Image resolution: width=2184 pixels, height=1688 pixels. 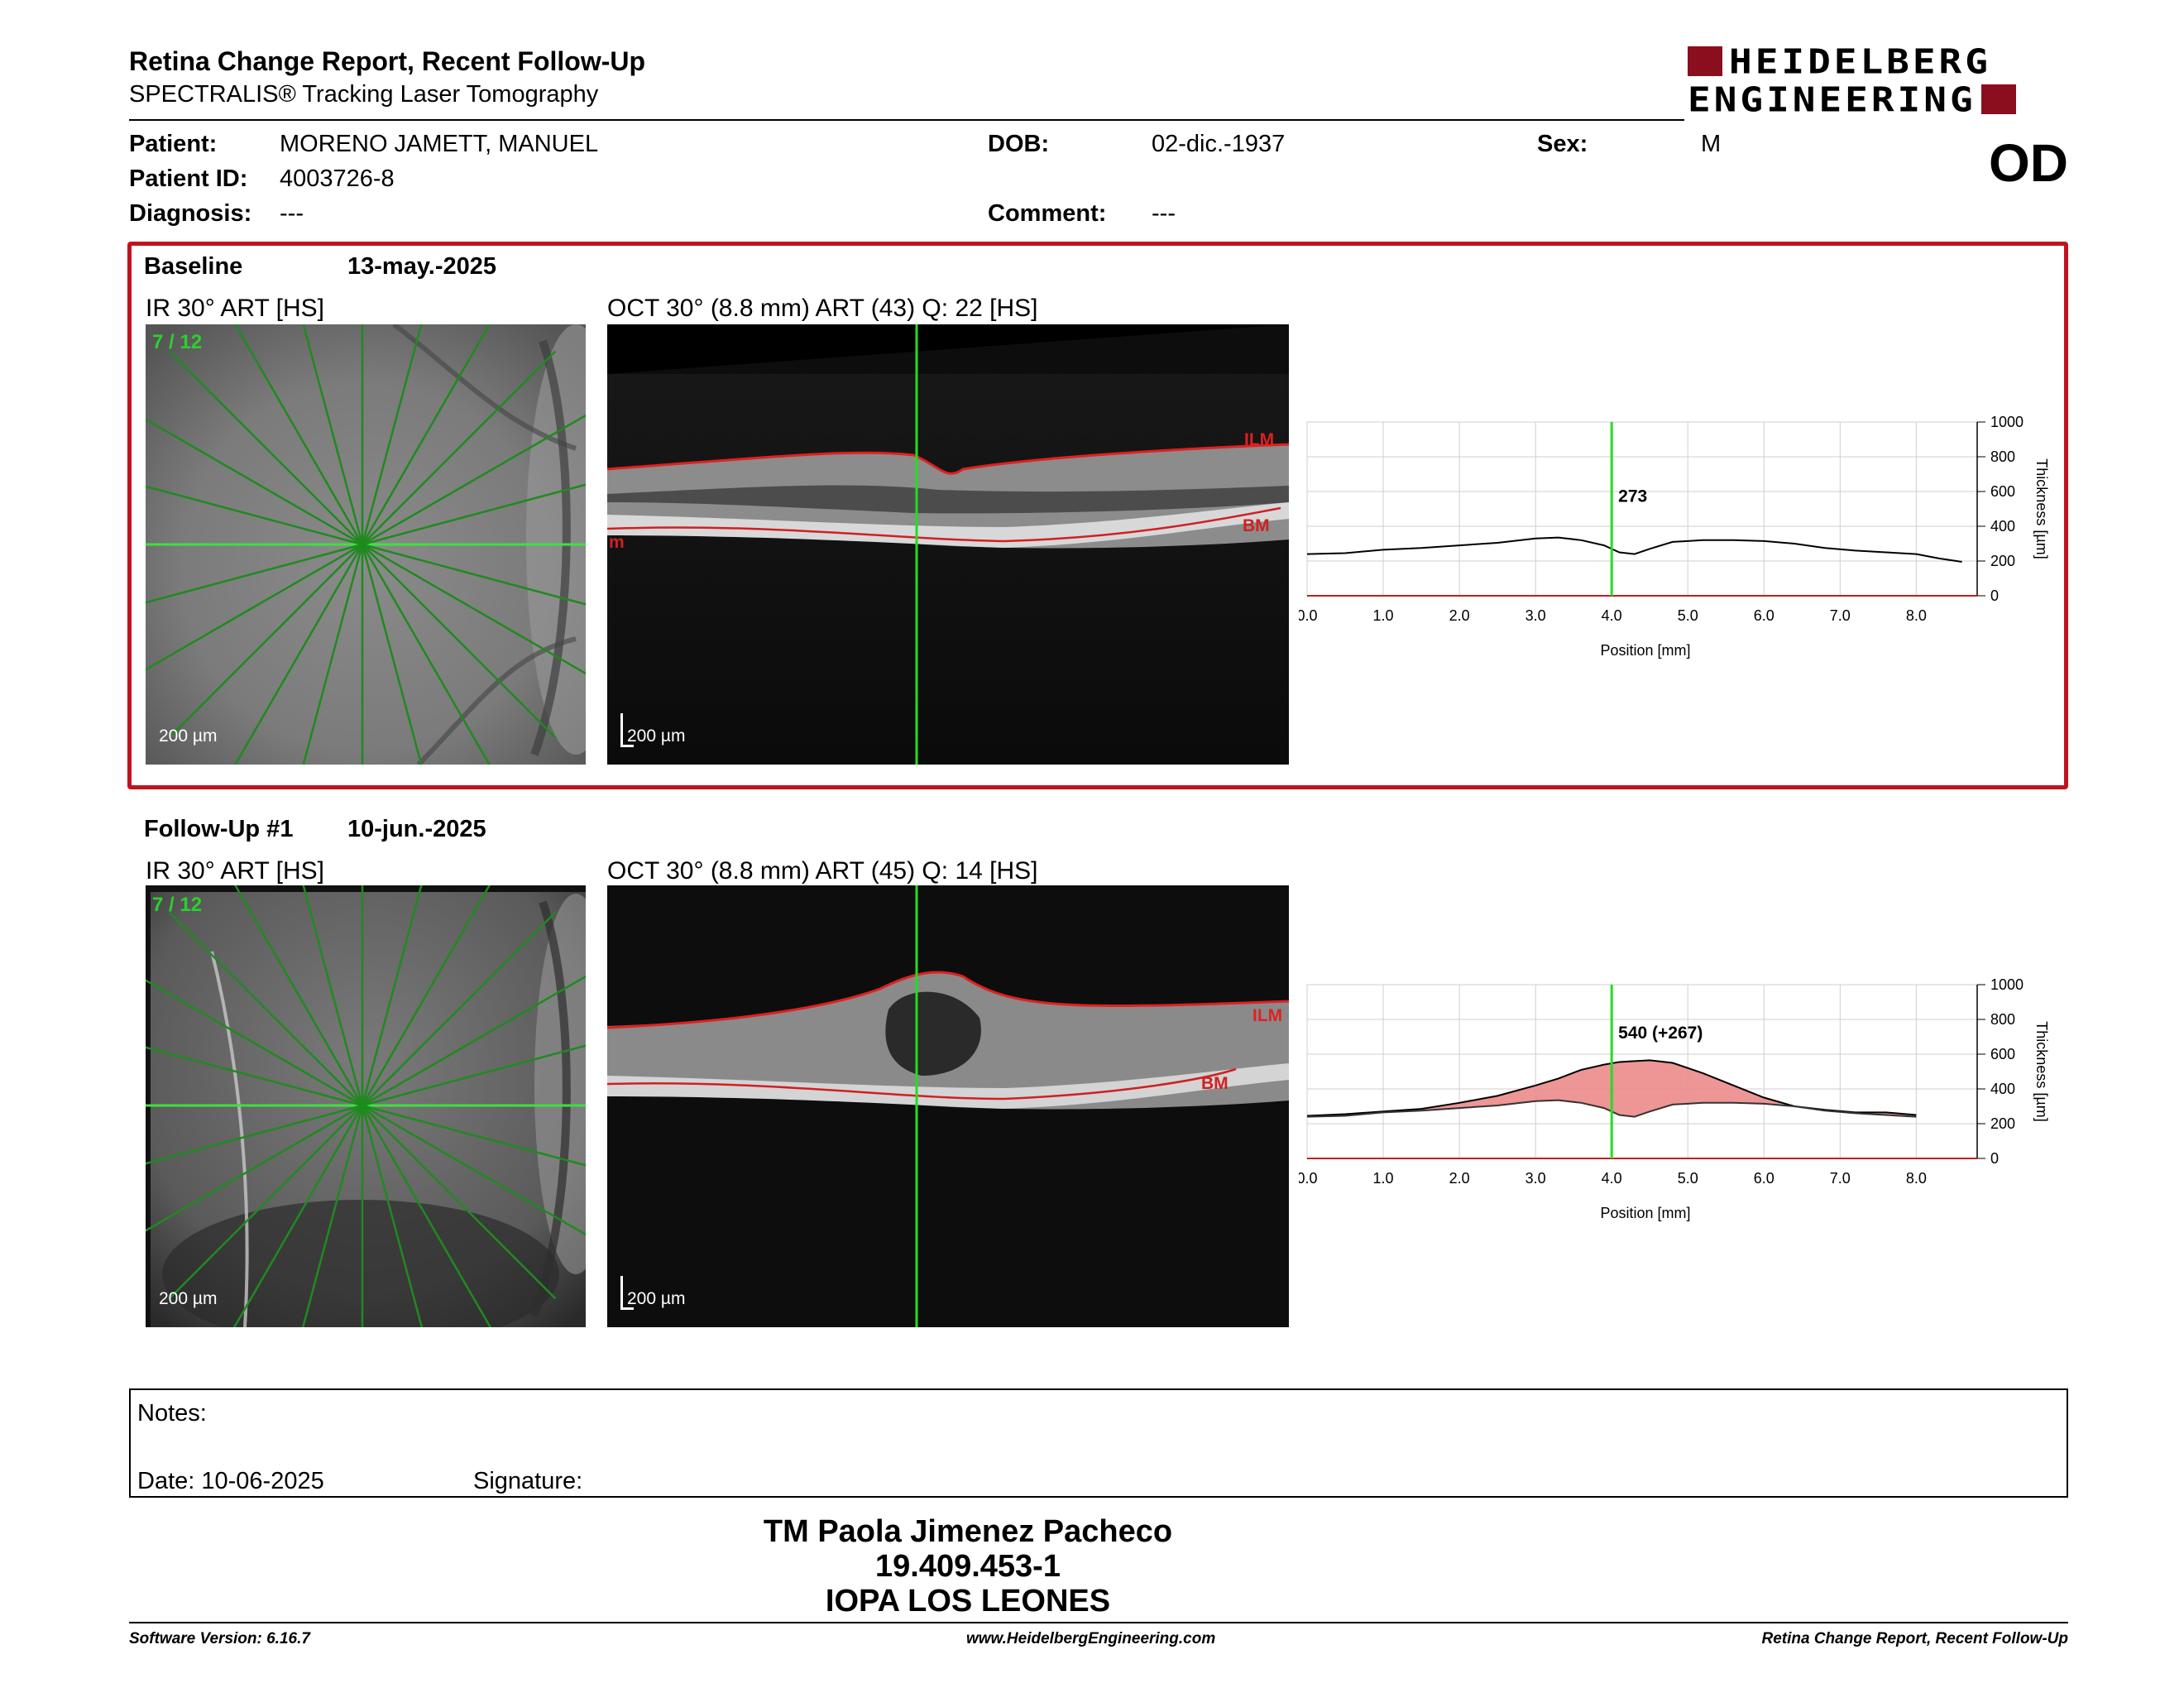 What do you see at coordinates (968, 1531) in the screenshot?
I see `signer-name: TM Paola Jimenez Pacheco` at bounding box center [968, 1531].